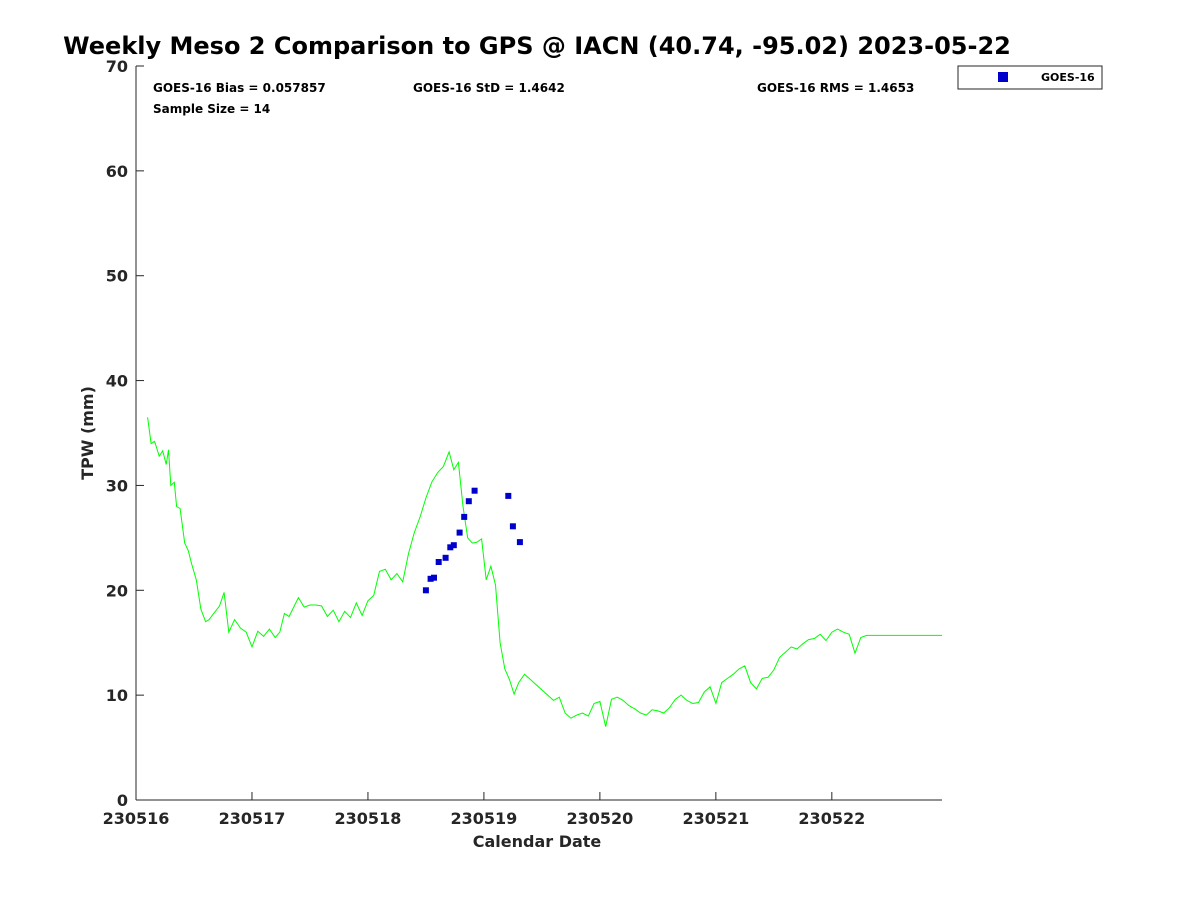 This screenshot has width=1200, height=900. Describe the element at coordinates (117, 485) in the screenshot. I see `y-tick-label: 30` at that location.